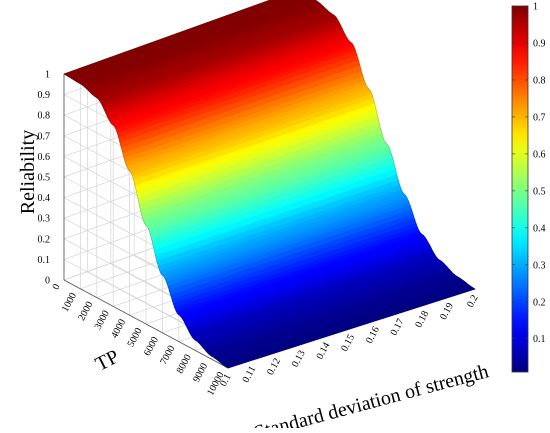 This screenshot has height=433, width=550. Describe the element at coordinates (44, 260) in the screenshot. I see `z-tick-label: 0.1` at that location.